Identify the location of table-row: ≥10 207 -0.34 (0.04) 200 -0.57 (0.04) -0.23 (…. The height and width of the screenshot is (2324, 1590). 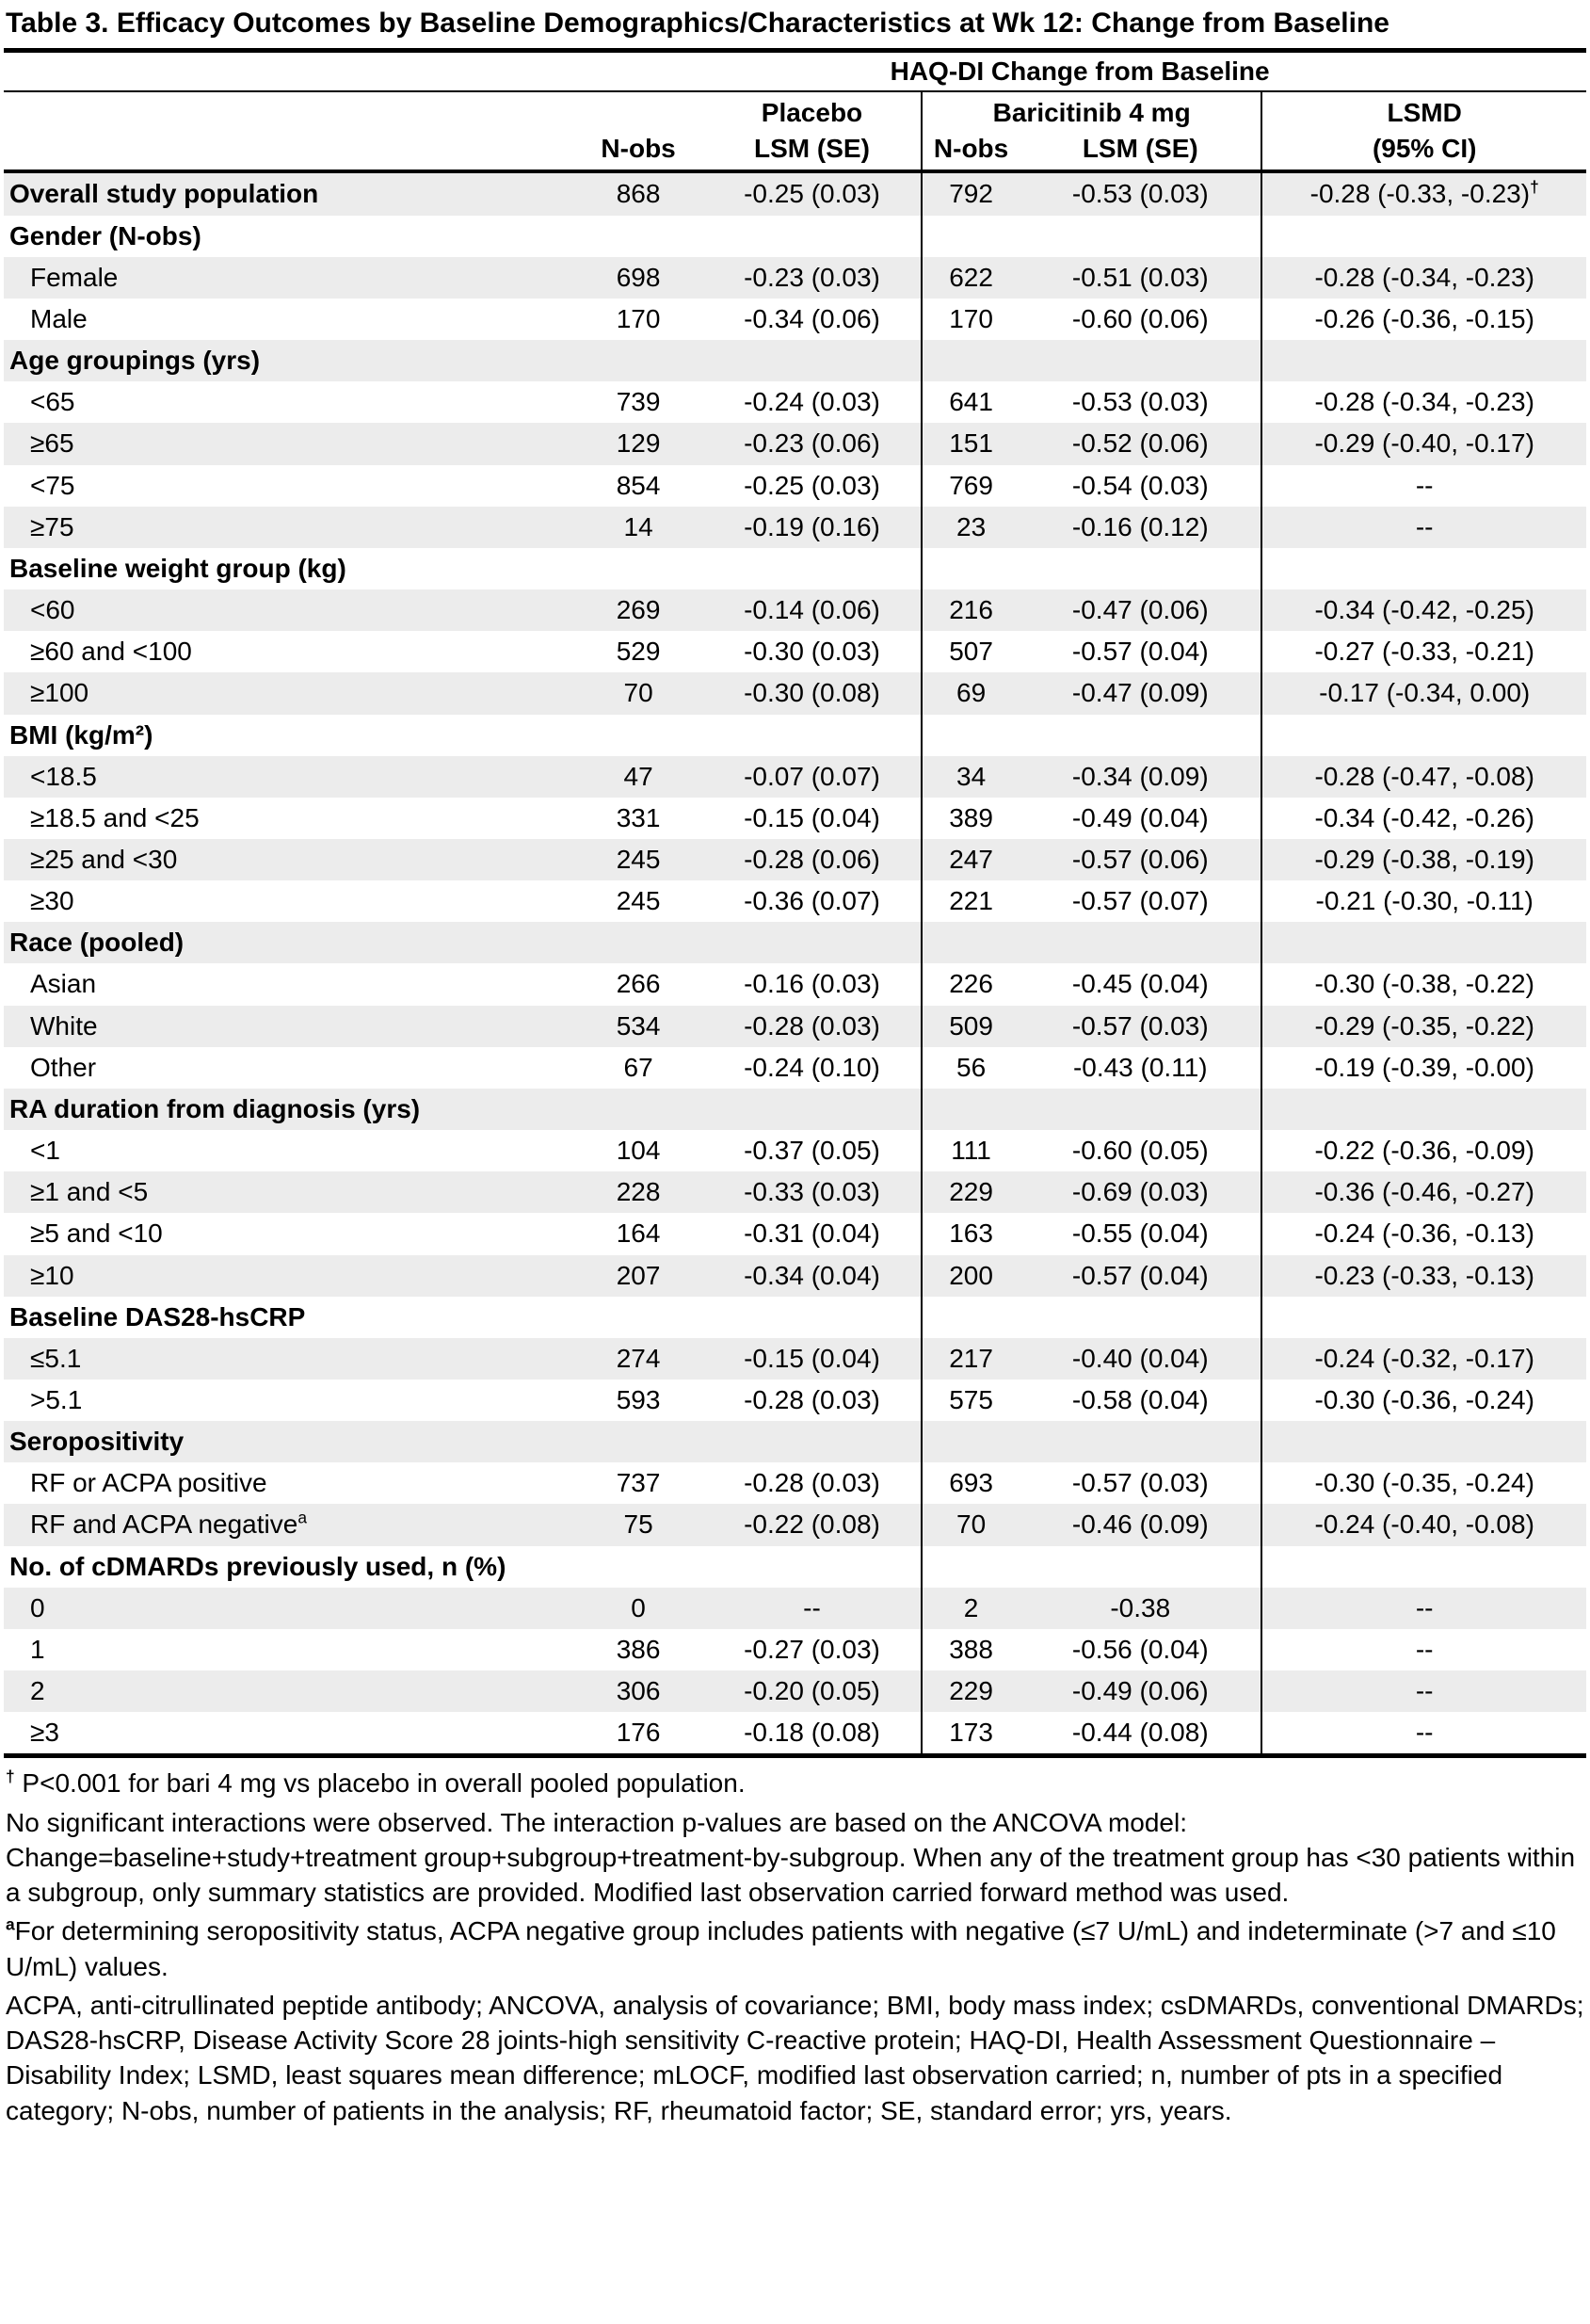
(795, 1275).